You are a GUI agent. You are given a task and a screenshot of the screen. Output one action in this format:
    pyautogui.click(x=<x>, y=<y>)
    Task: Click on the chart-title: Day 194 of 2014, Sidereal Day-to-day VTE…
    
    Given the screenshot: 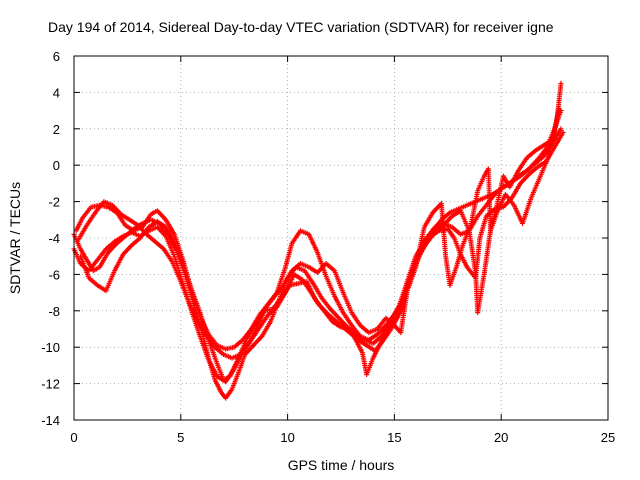 What is the action you would take?
    pyautogui.click(x=301, y=27)
    